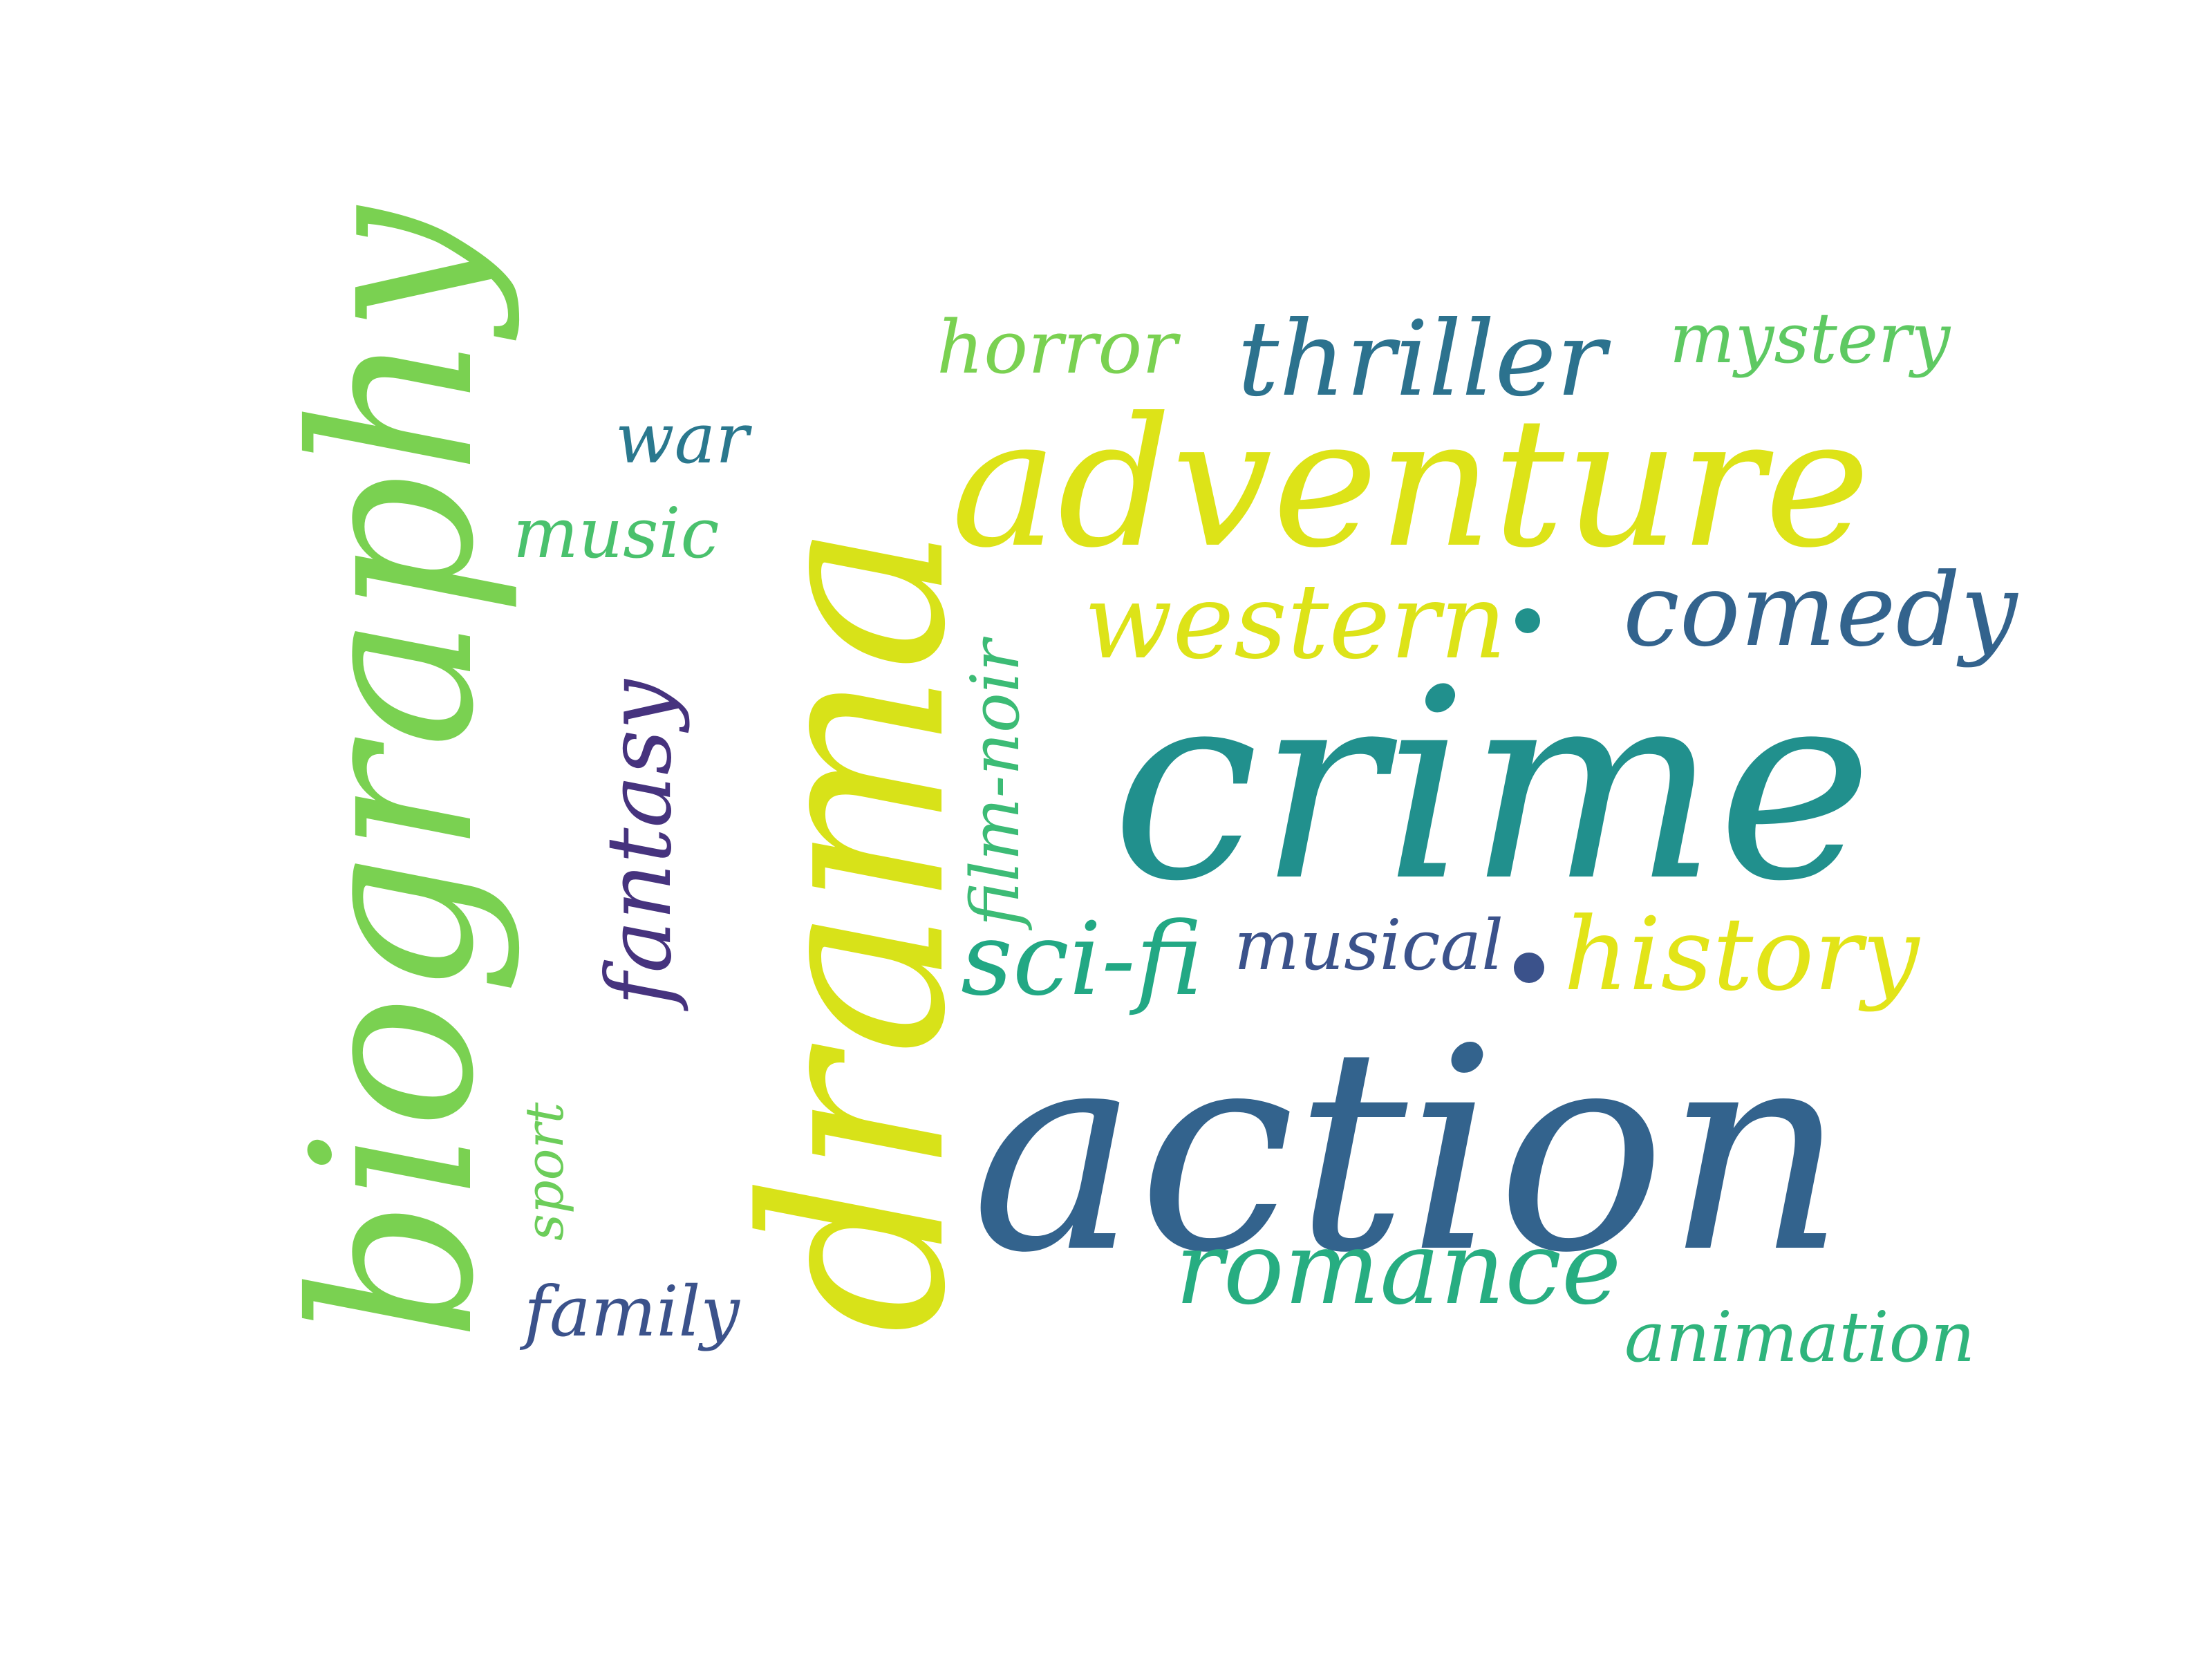  Describe the element at coordinates (1082, 960) in the screenshot. I see `word-sci-fi: sci-fi` at that location.